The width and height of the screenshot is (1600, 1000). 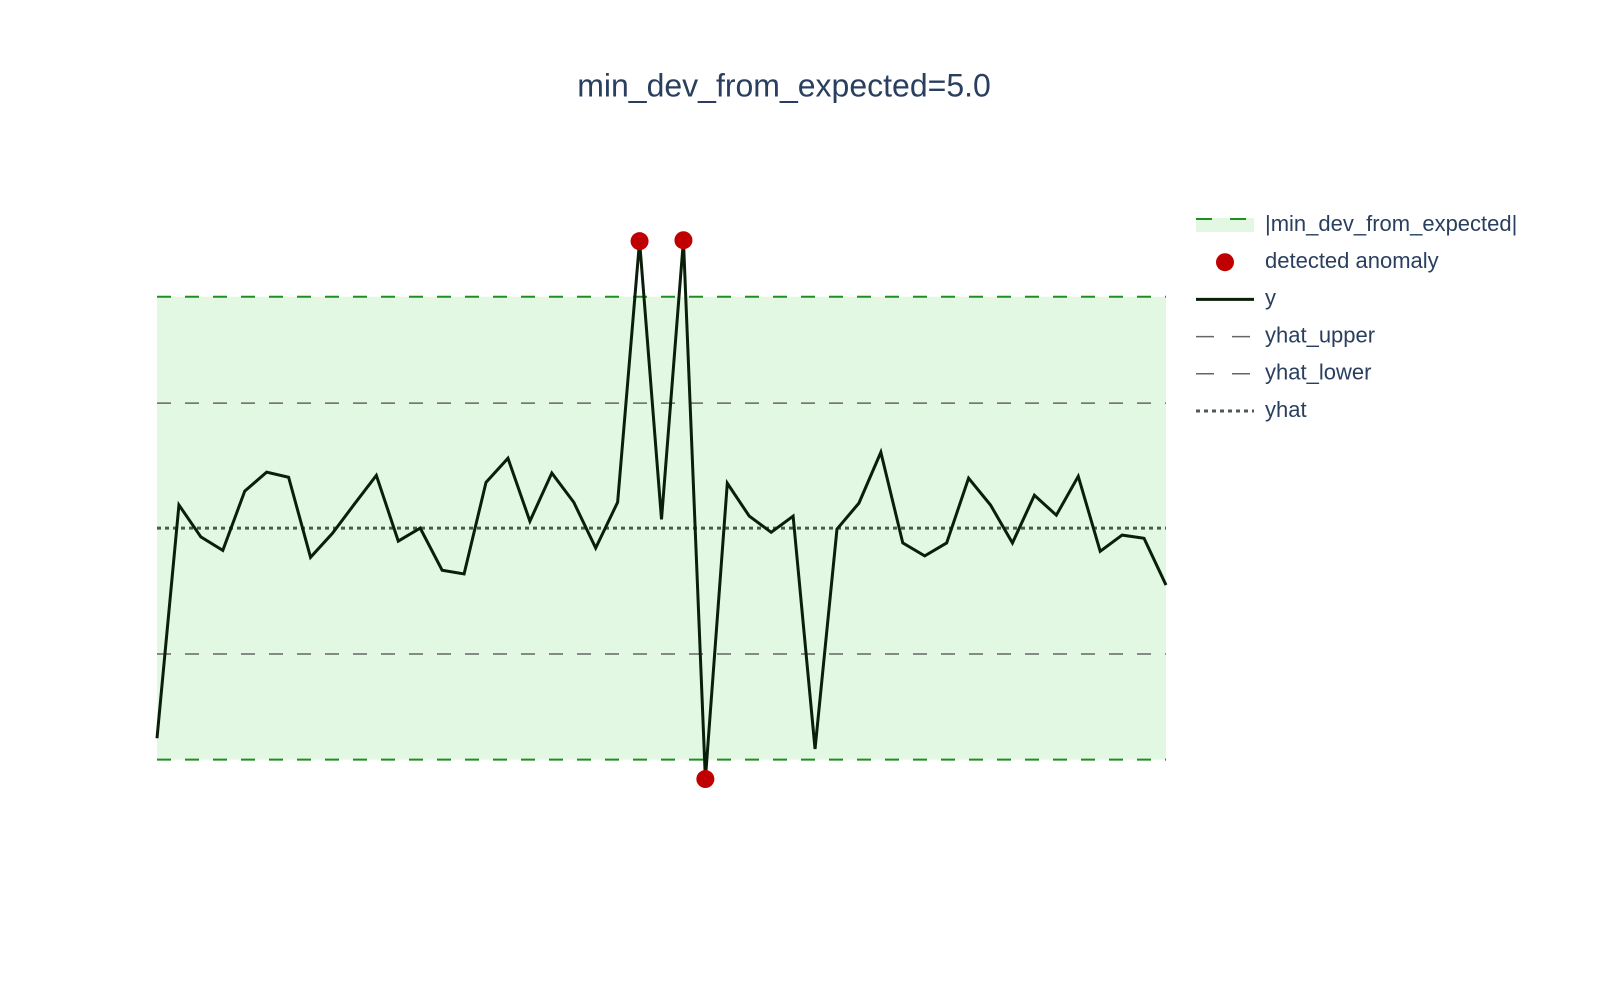 What do you see at coordinates (784, 85) in the screenshot?
I see `chart-title: min_dev_from_expected=5.0` at bounding box center [784, 85].